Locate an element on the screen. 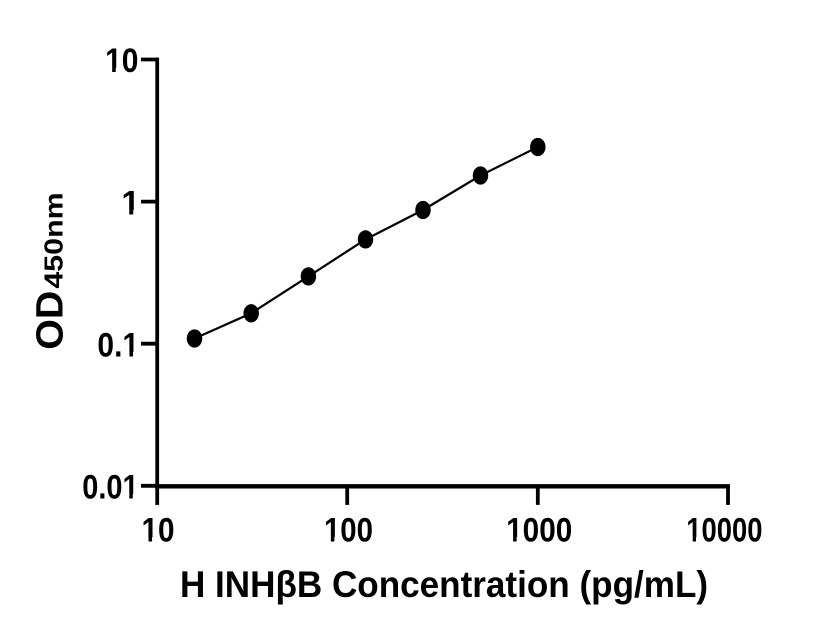 Image resolution: width=816 pixels, height=640 pixels. svg-text: 1000 is located at coordinates (539, 530).